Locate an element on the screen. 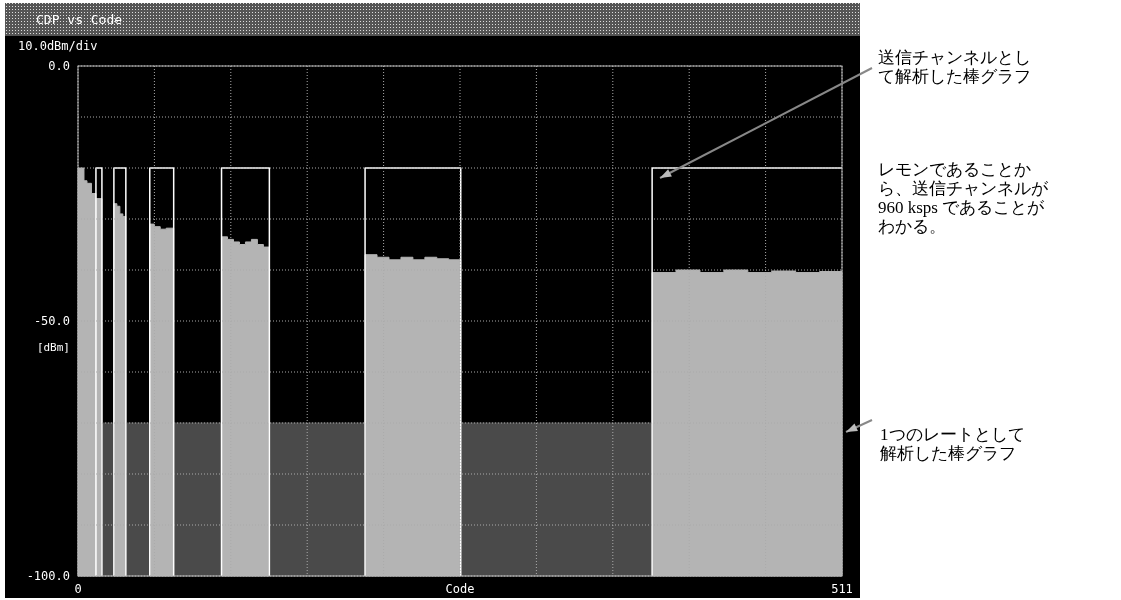 The height and width of the screenshot is (600, 1121). text: レモンであることから、送信チャンネルが960 ksps であることがわかる。 is located at coordinates (963, 198).